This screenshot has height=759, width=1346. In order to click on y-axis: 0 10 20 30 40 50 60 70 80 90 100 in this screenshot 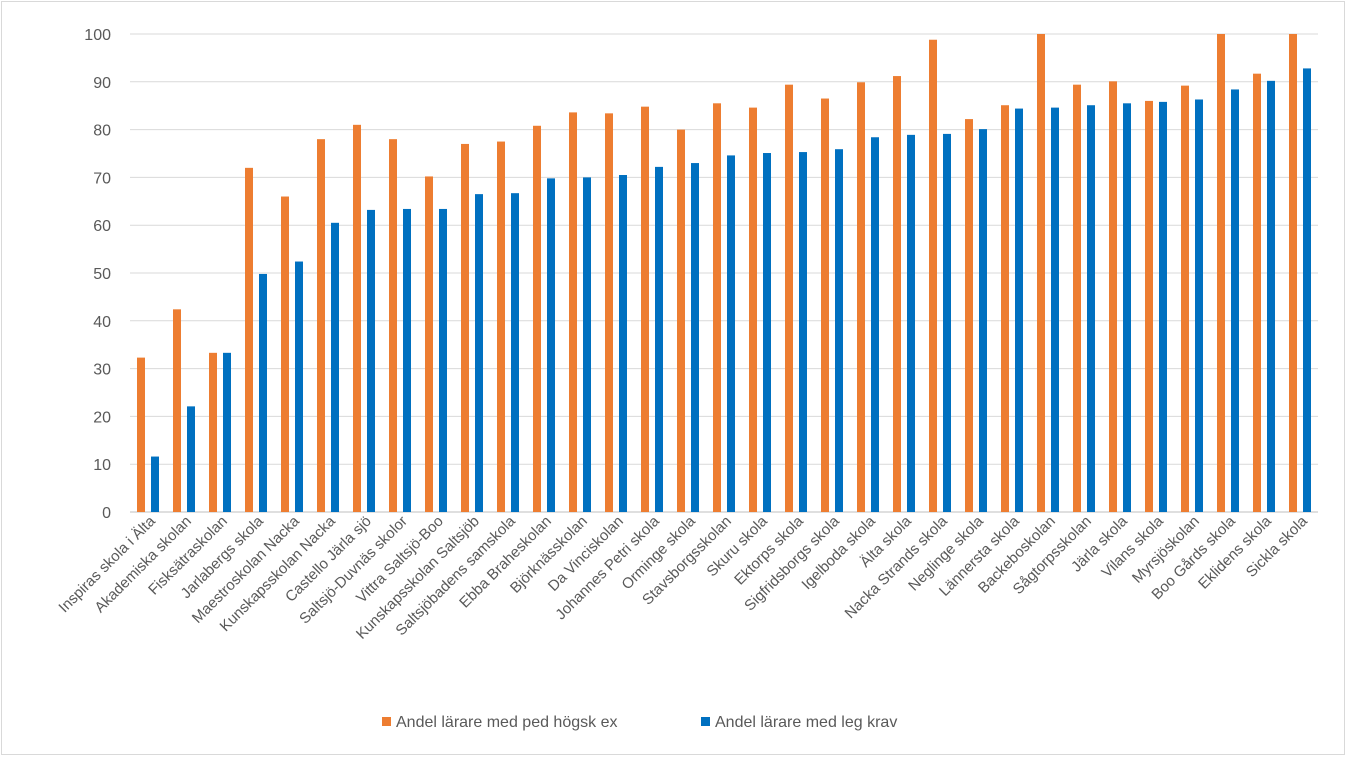, I will do `click(97, 274)`.